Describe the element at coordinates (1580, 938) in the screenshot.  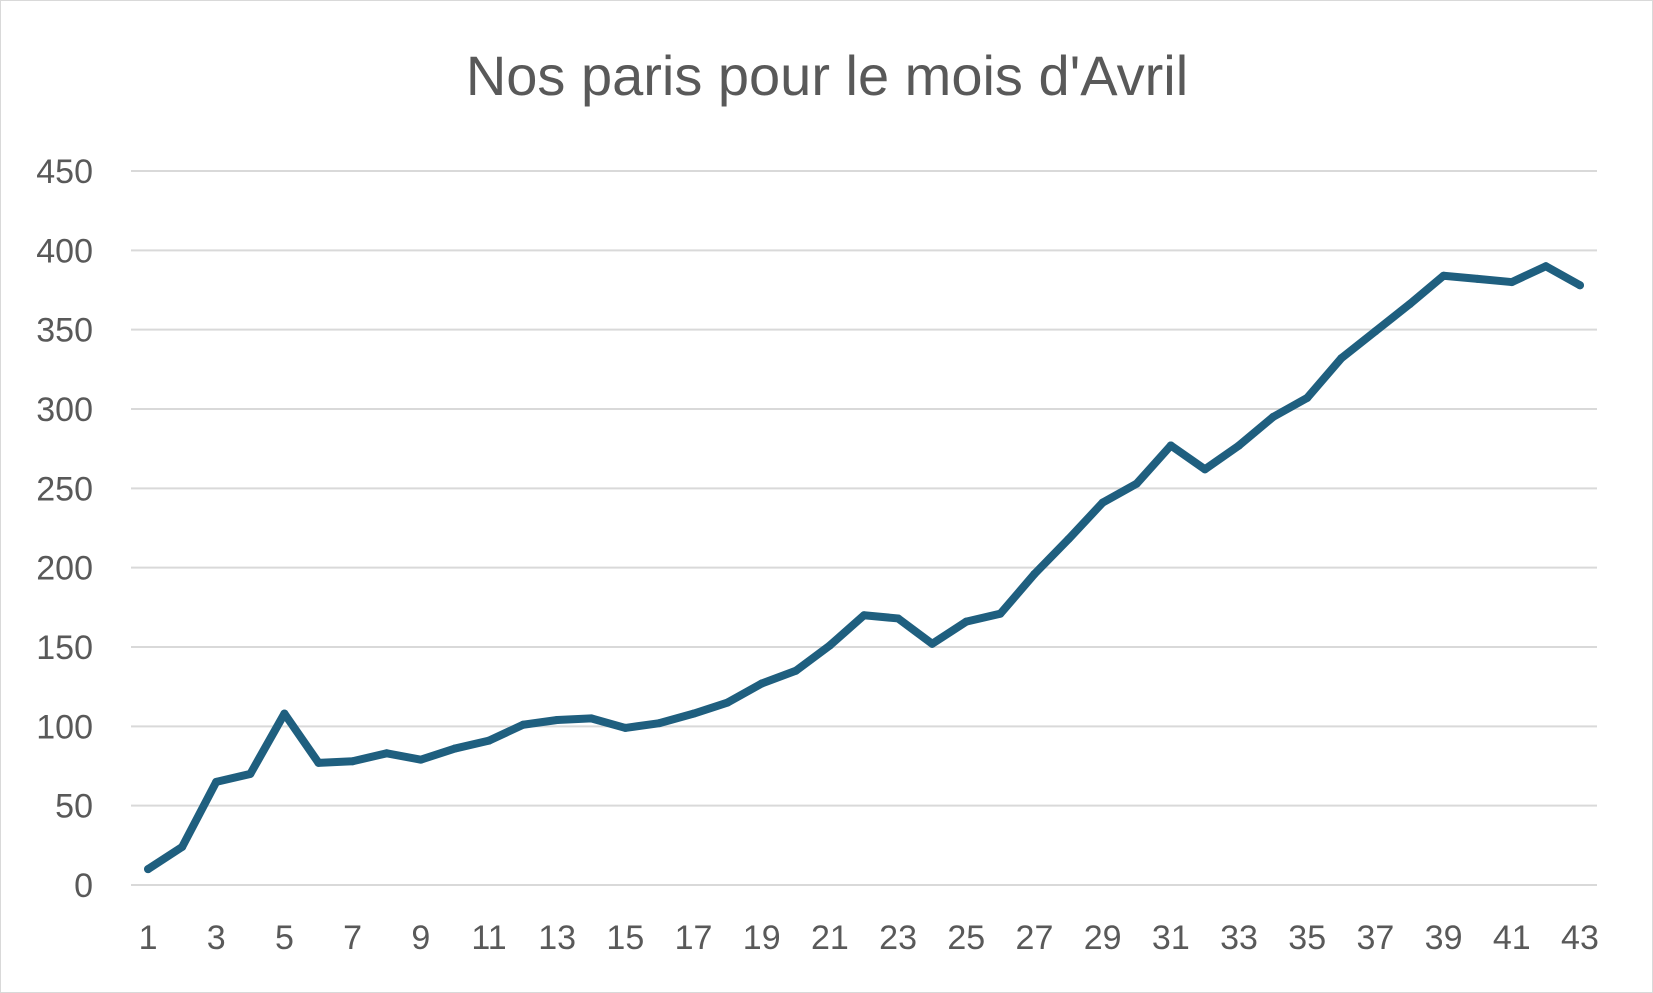
I see `x-tick-label: 43` at that location.